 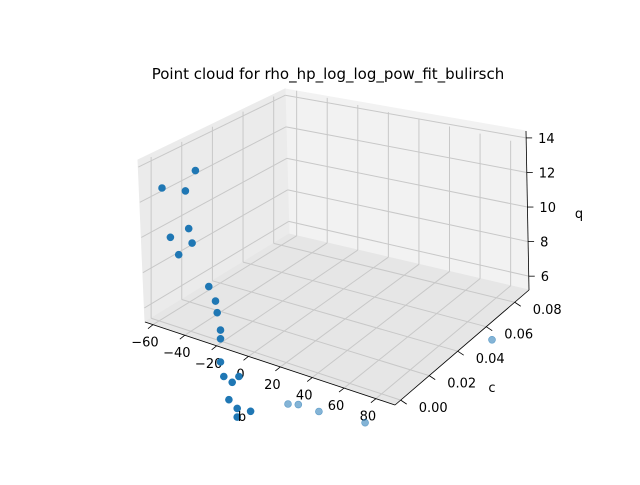 I want to click on z-axis-line, so click(x=527, y=210).